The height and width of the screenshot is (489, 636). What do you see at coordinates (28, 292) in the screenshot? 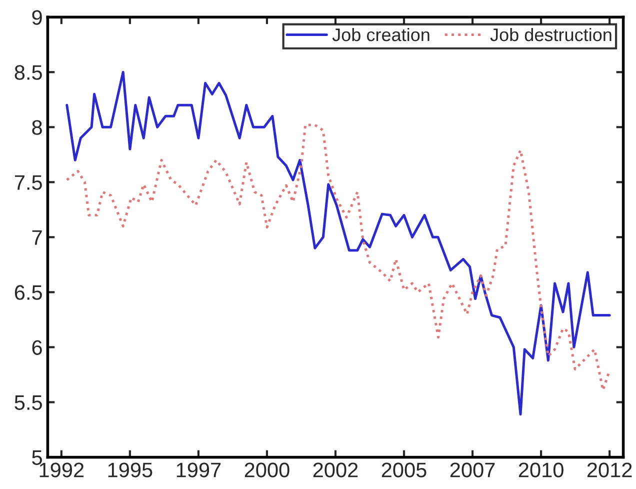
I see `y-tick-label: 6.5` at bounding box center [28, 292].